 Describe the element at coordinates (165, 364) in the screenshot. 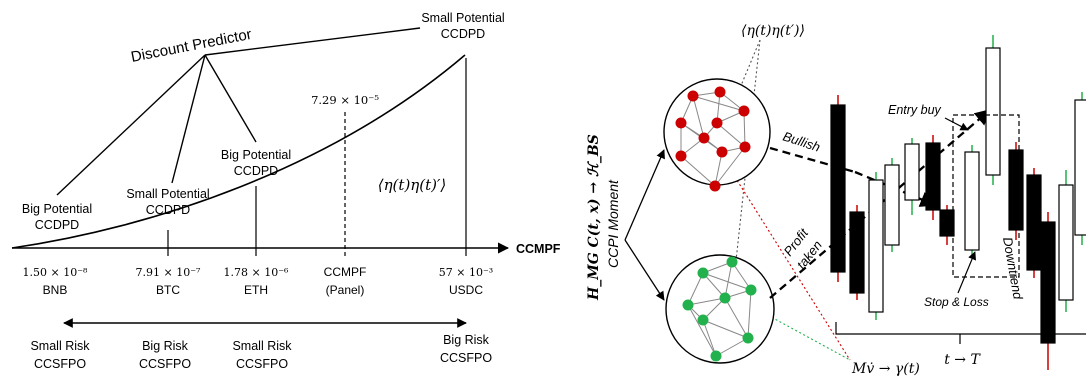

I see `risk-big-1b: CCSFPO` at that location.